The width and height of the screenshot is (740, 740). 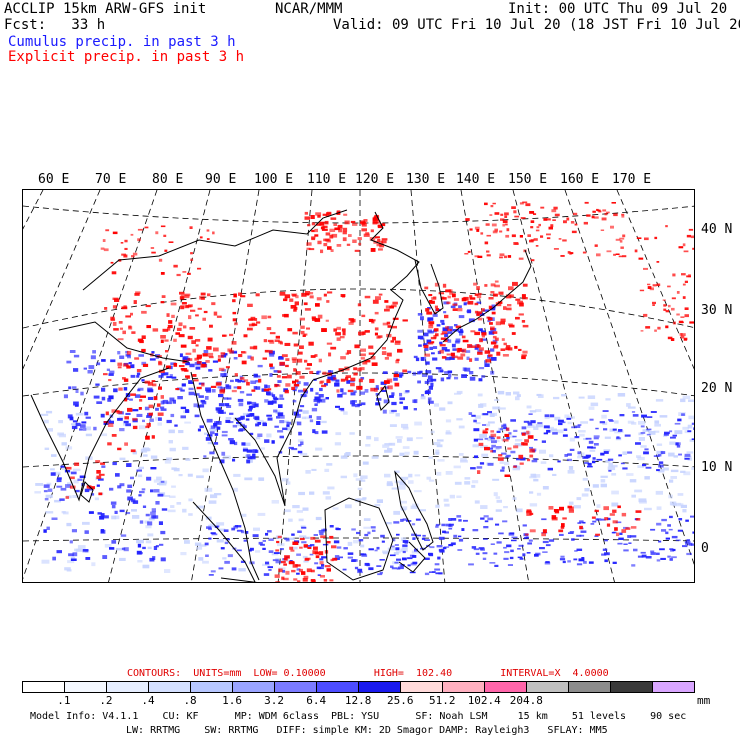 I want to click on colorbar-cell, so click(x=673, y=687).